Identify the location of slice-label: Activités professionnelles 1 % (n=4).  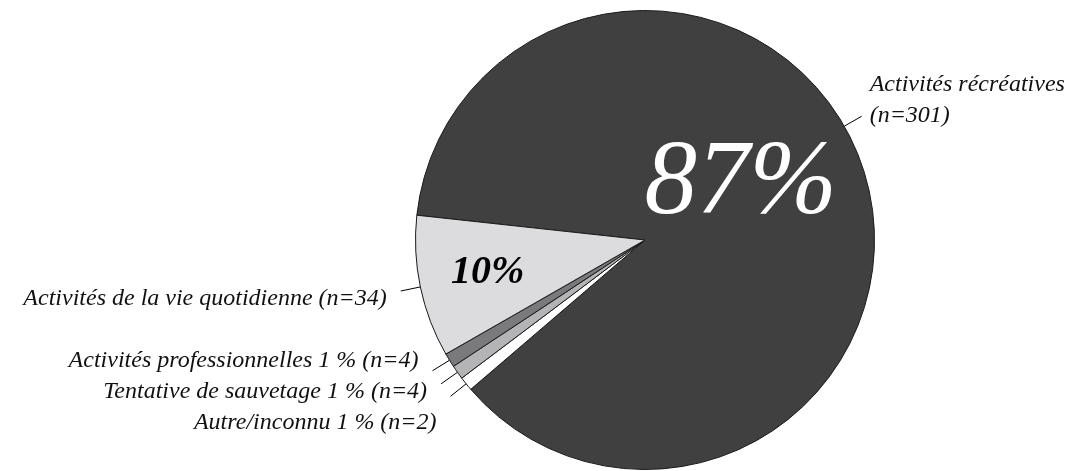
(242, 358).